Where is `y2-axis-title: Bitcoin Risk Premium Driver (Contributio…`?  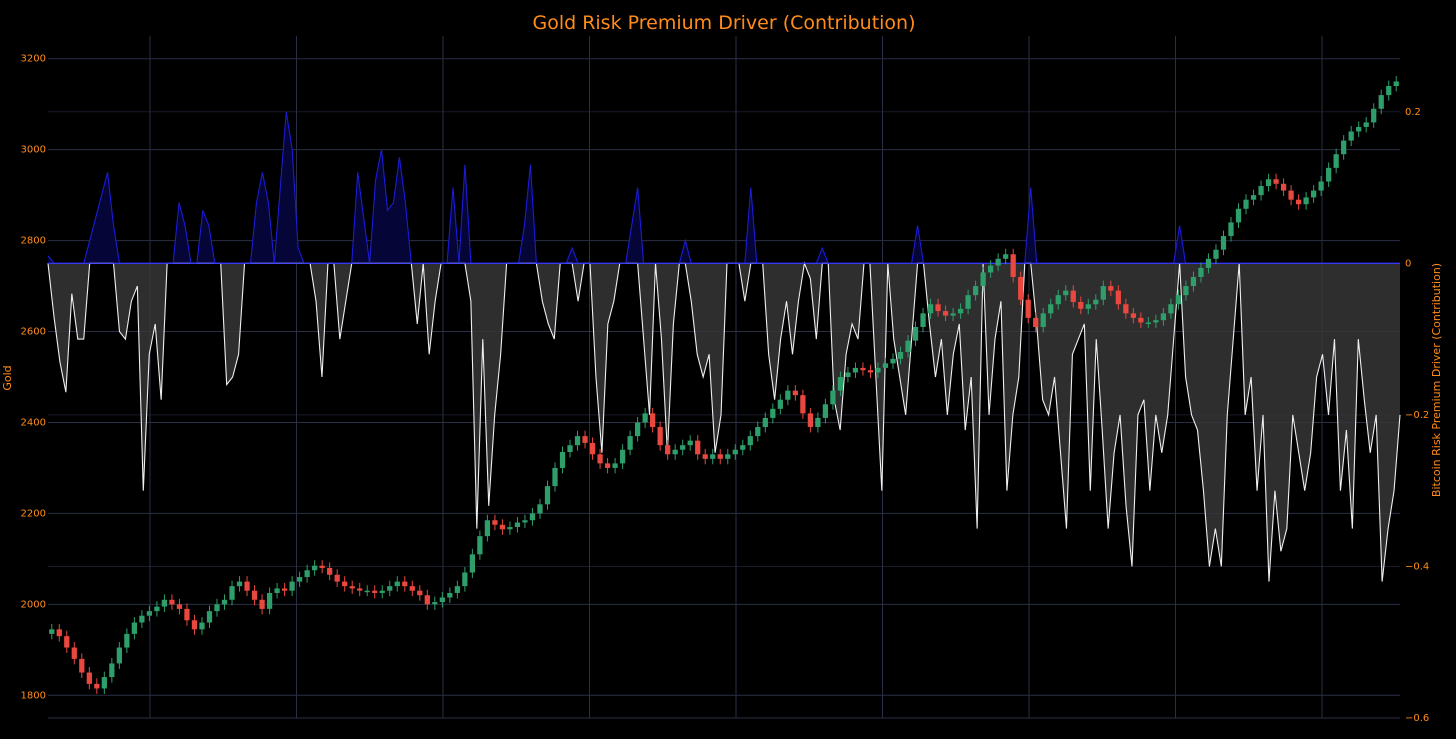
y2-axis-title: Bitcoin Risk Premium Driver (Contributio… is located at coordinates (1436, 380).